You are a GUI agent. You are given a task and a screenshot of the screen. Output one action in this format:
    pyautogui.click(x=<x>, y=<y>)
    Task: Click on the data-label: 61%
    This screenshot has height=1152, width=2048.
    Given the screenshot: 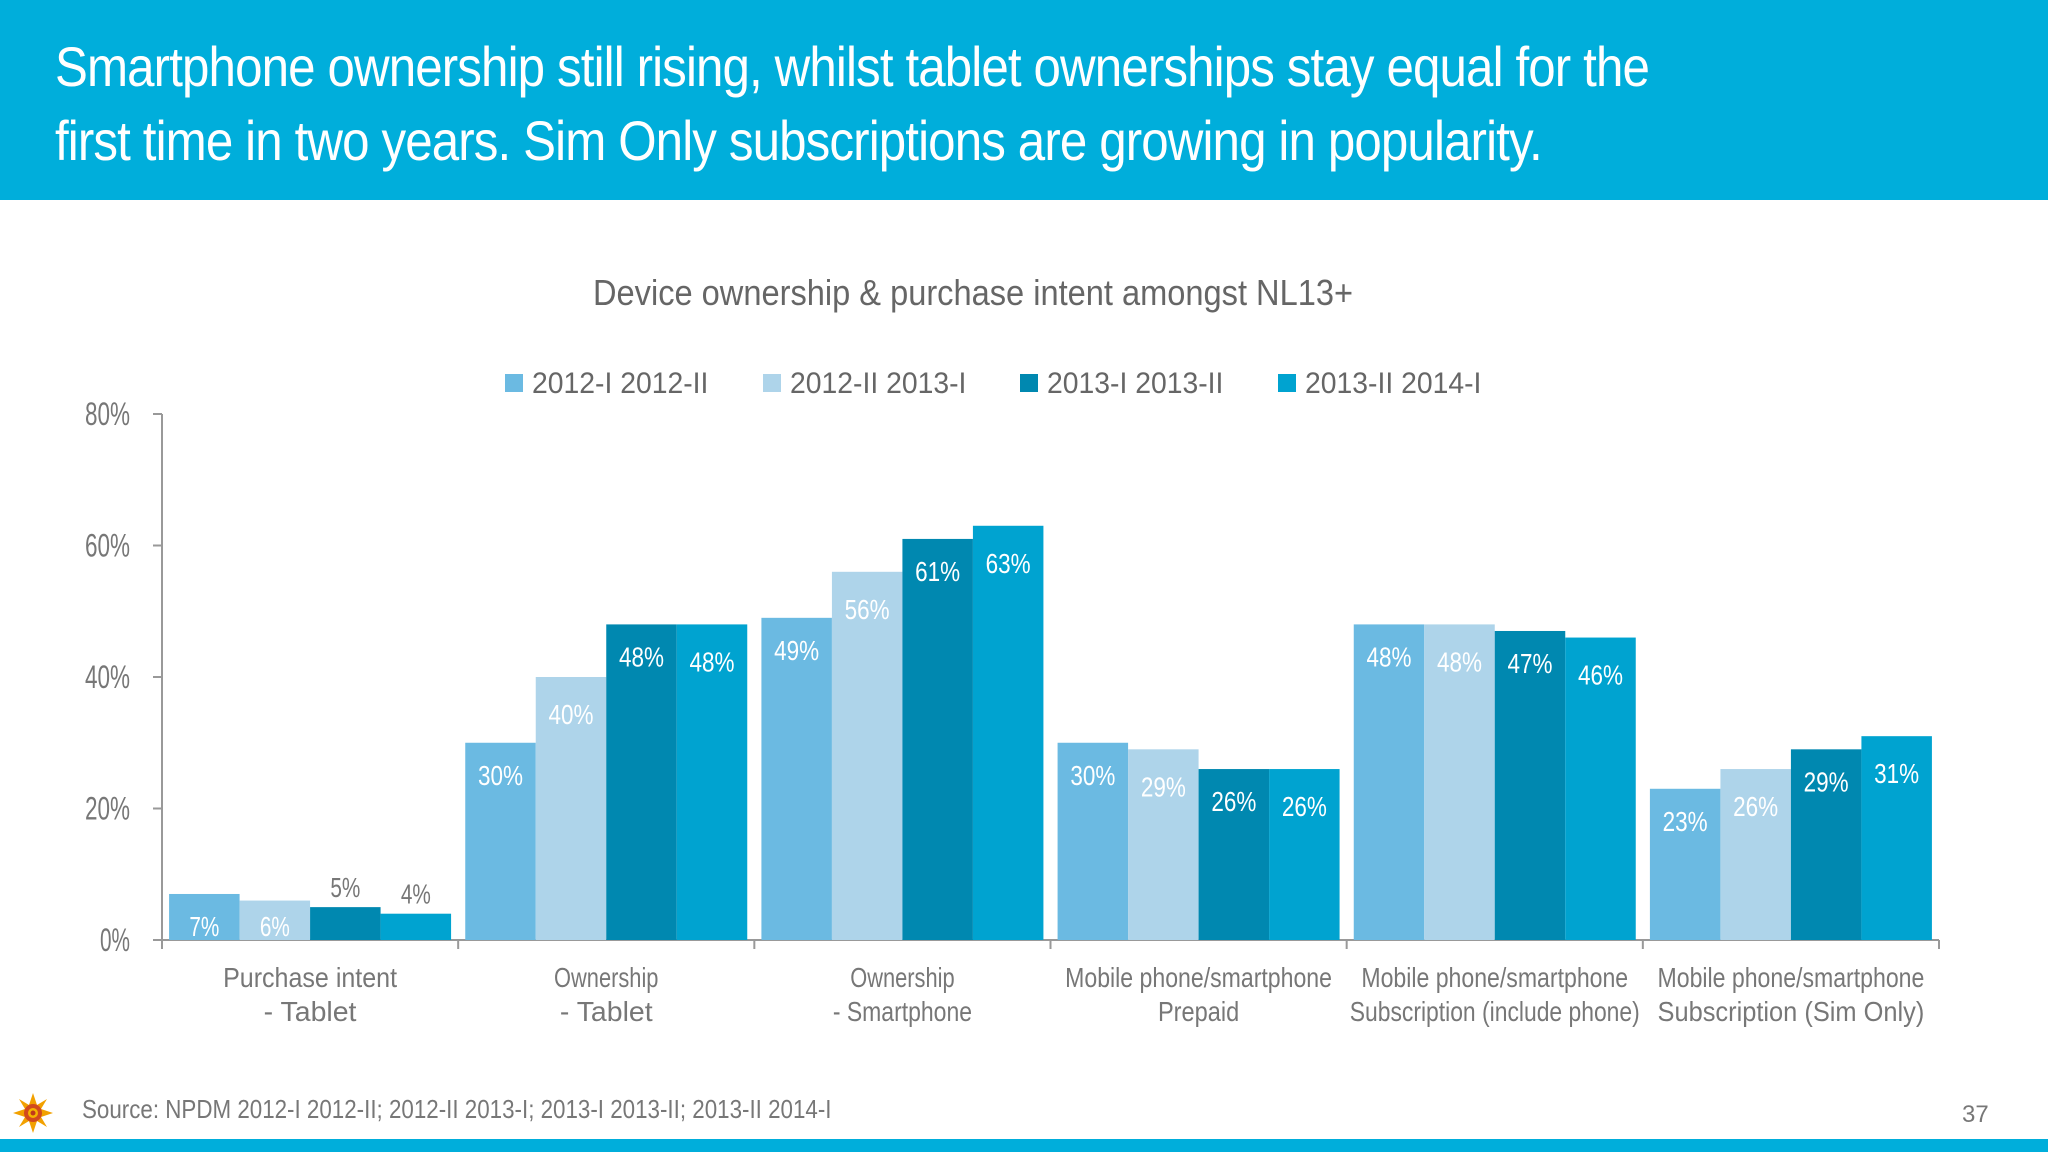 What is the action you would take?
    pyautogui.click(x=937, y=571)
    